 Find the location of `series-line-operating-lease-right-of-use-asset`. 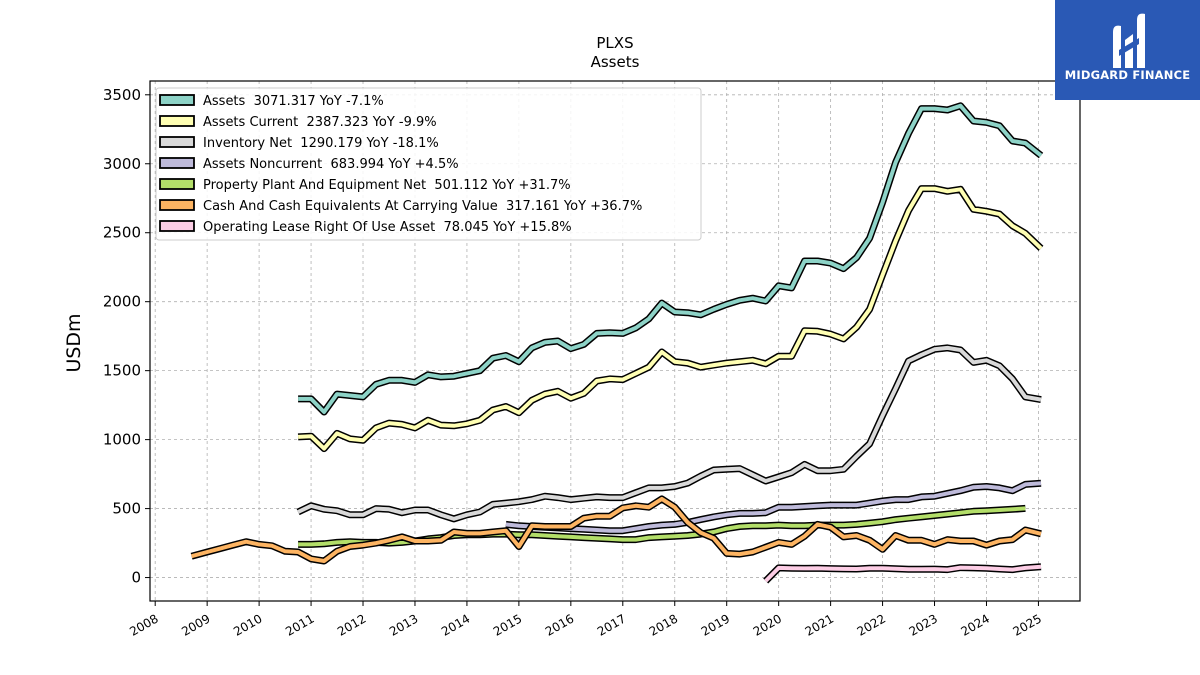

series-line-operating-lease-right-of-use-asset is located at coordinates (903, 573).